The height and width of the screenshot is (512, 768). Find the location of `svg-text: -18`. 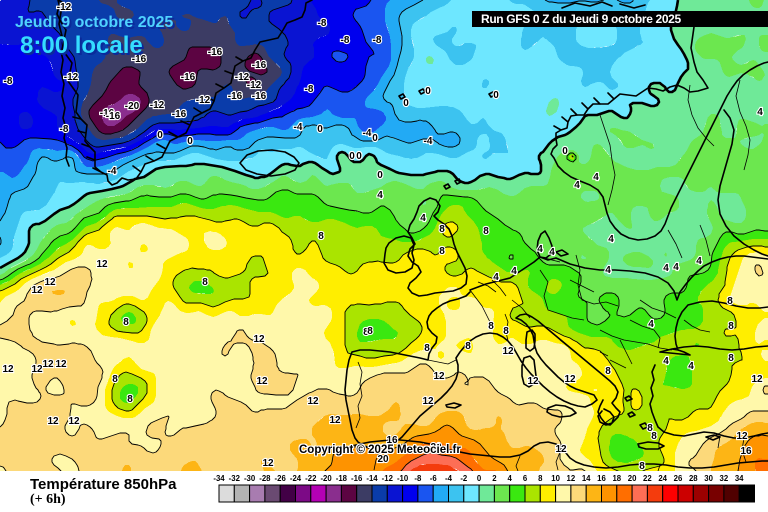

svg-text: -18 is located at coordinates (342, 478).